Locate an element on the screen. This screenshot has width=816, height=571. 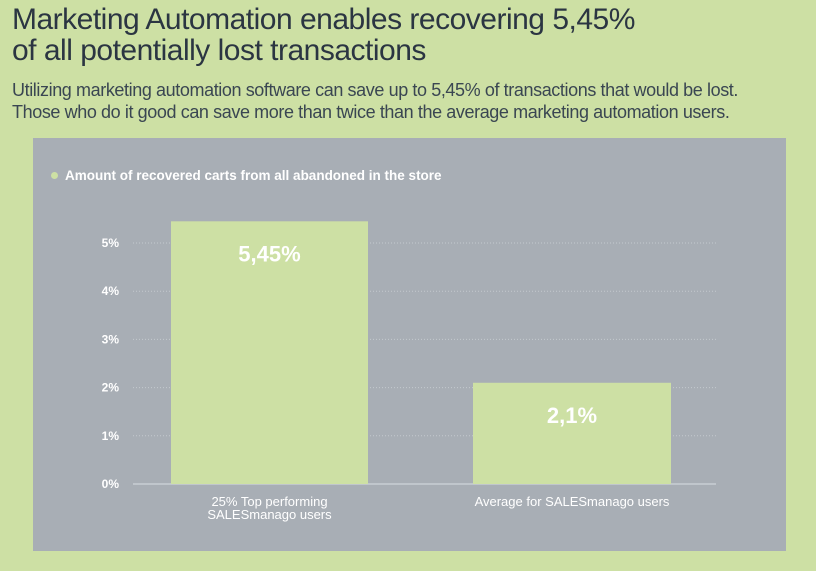
y-tick-label: 5% is located at coordinates (111, 243).